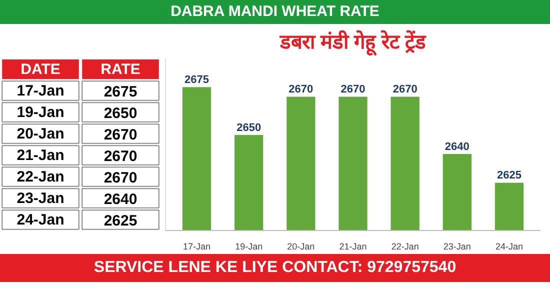 Image resolution: width=550 pixels, height=287 pixels. What do you see at coordinates (40, 177) in the screenshot?
I see `category-label: 22-Jan` at bounding box center [40, 177].